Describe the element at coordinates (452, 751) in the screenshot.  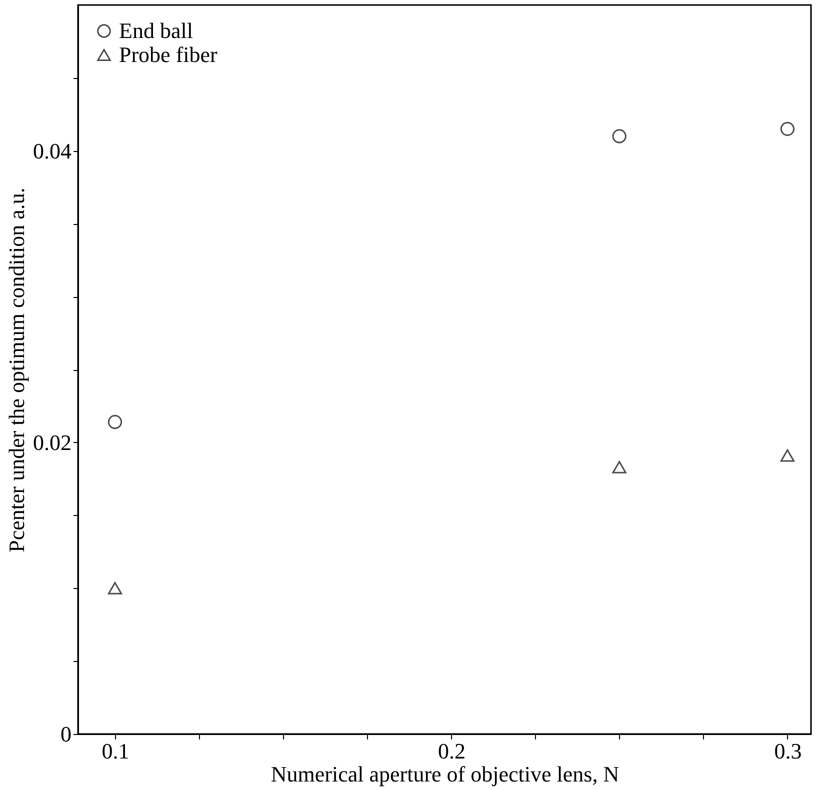
I see `x-tick-label: 0.2` at that location.